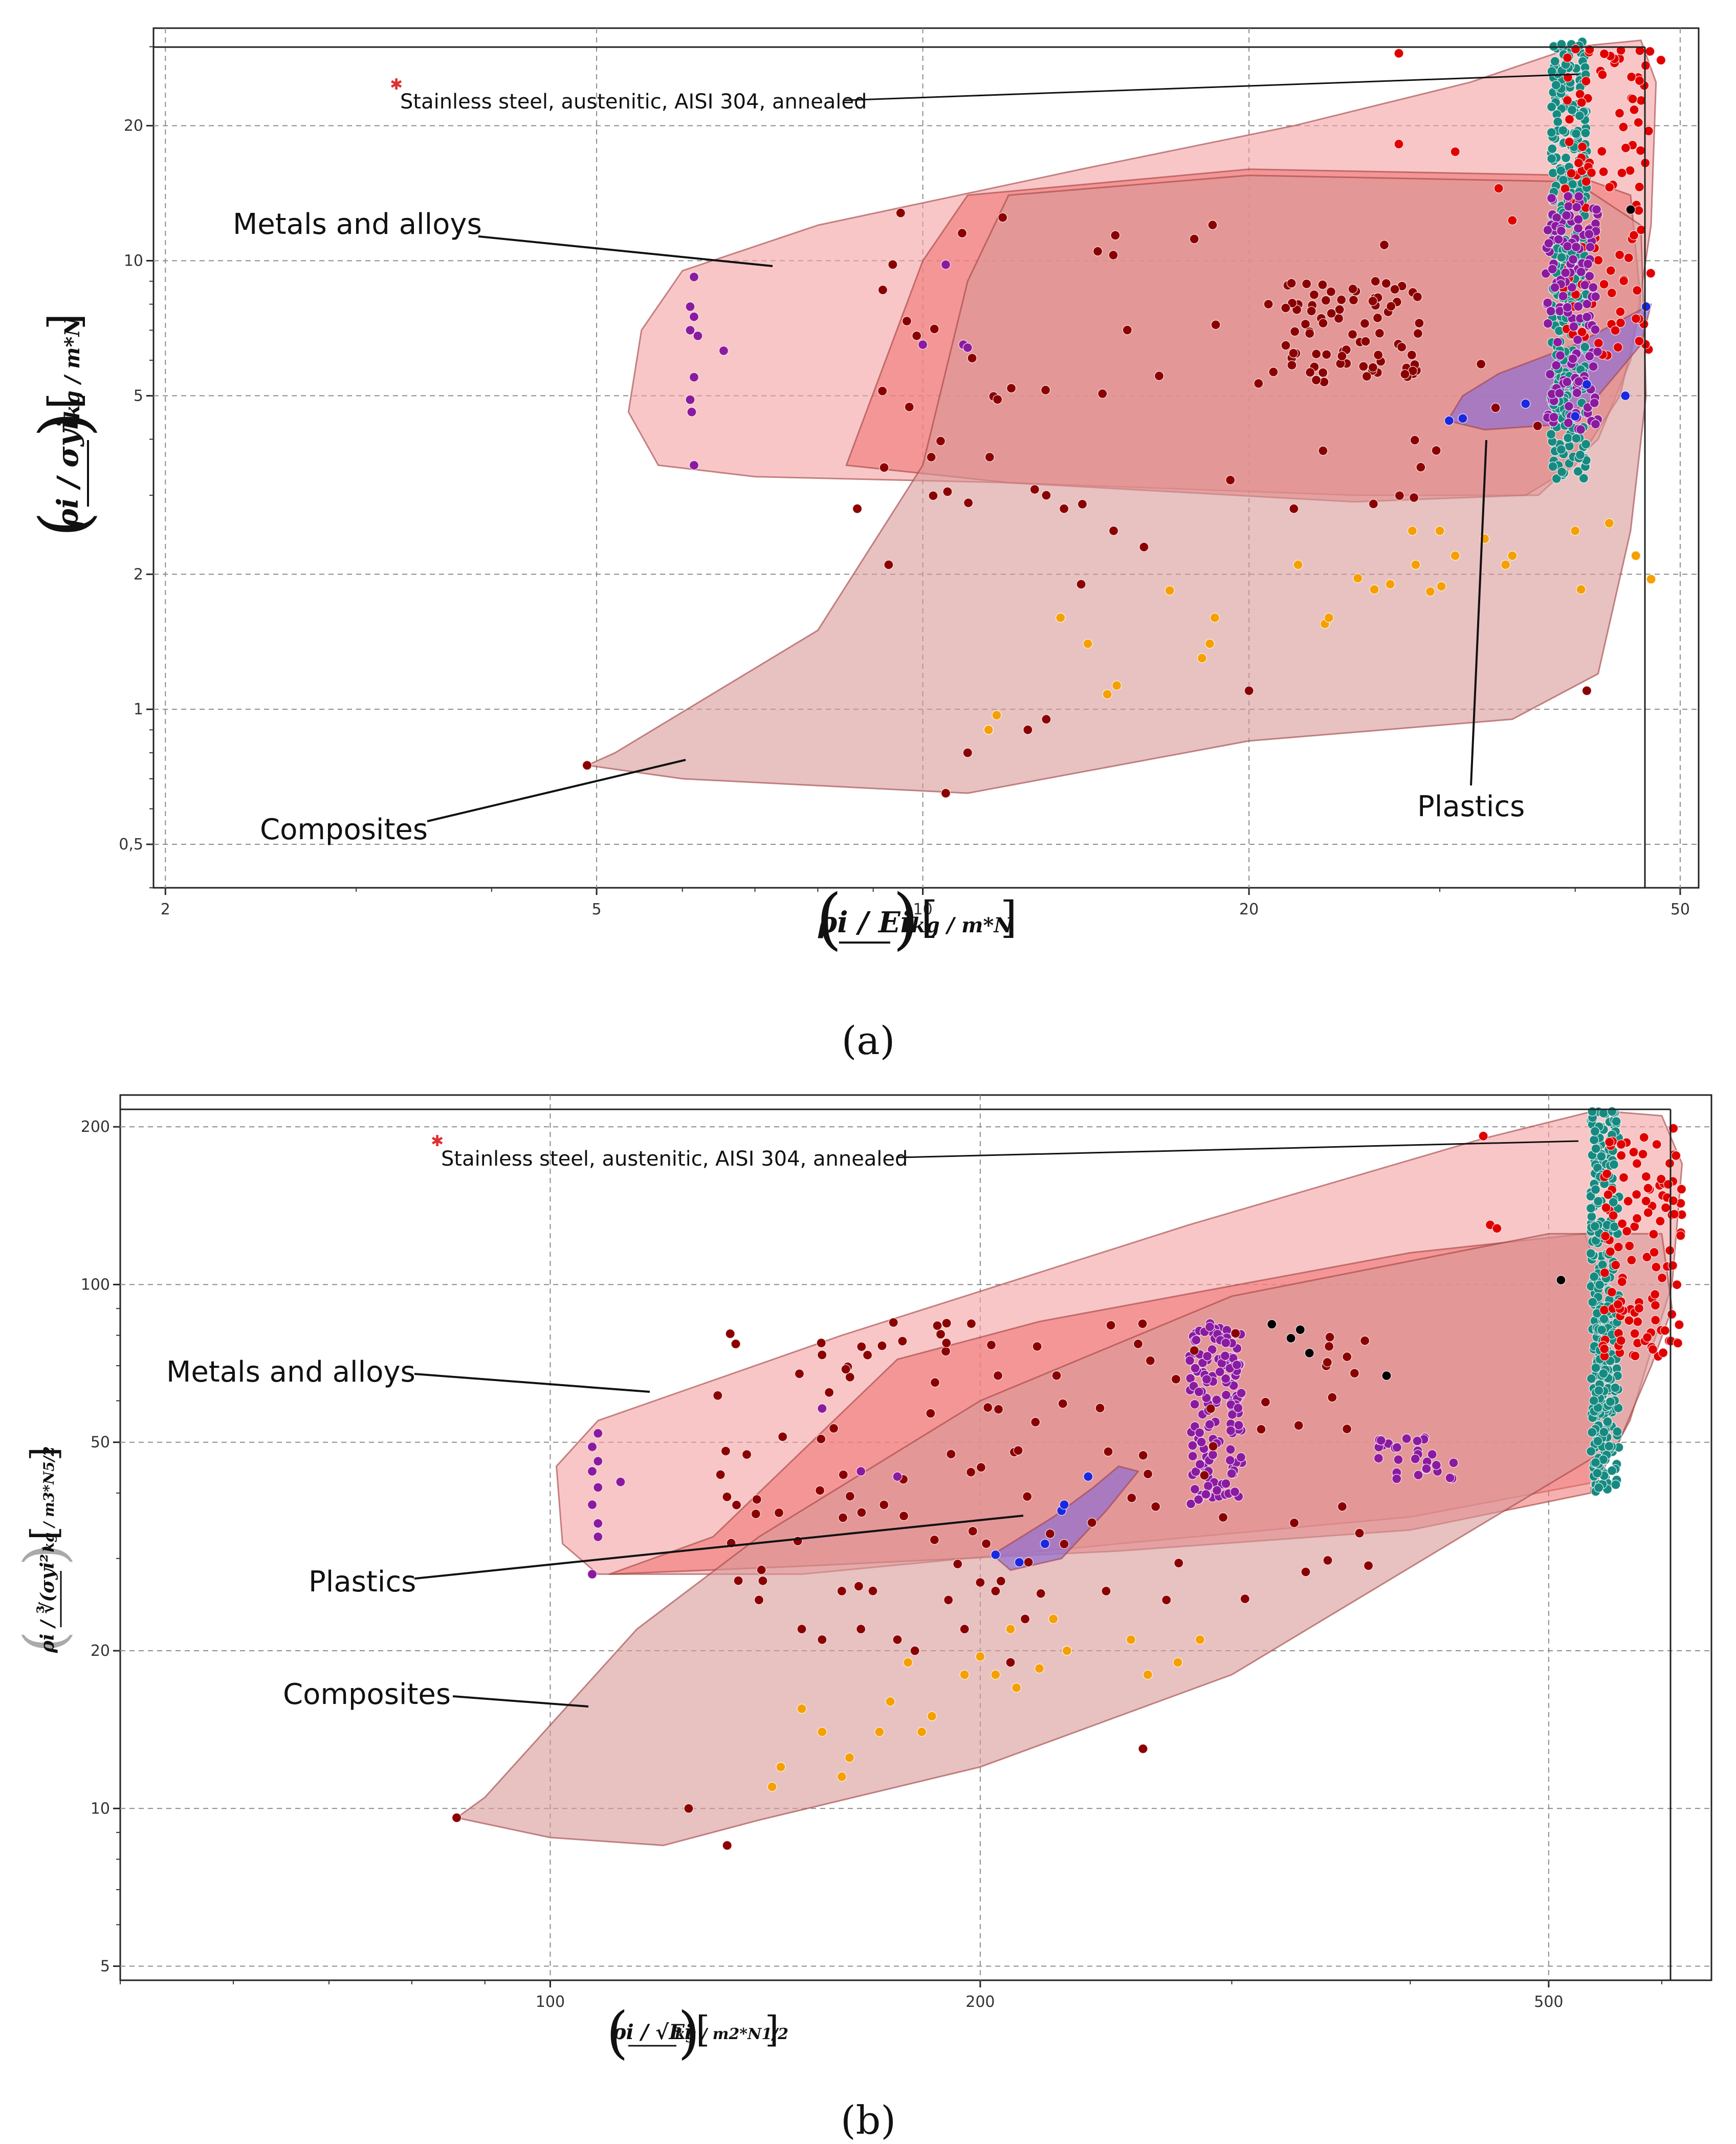  What do you see at coordinates (1497, 1228) in the screenshot?
I see `chart-b-point-red-outliers` at bounding box center [1497, 1228].